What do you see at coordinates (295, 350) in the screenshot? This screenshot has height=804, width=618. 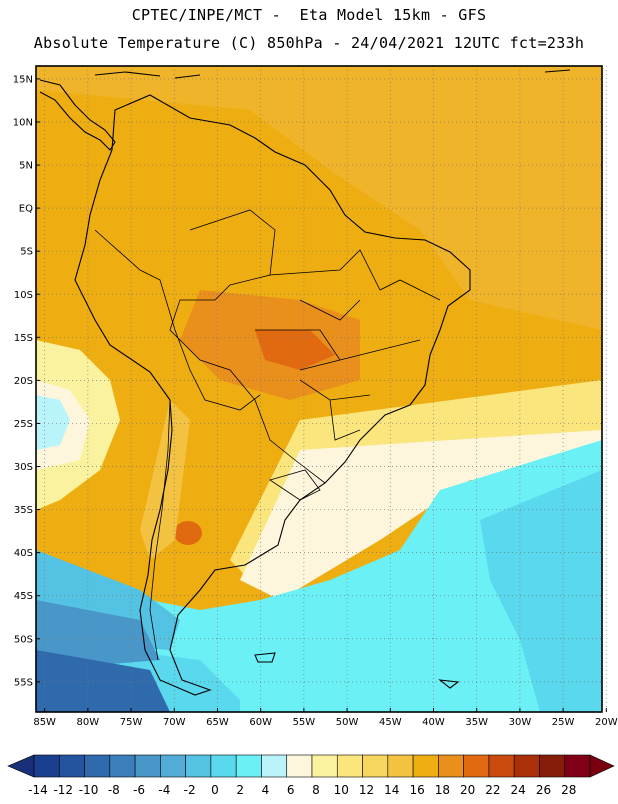 I see `field-hot-core` at bounding box center [295, 350].